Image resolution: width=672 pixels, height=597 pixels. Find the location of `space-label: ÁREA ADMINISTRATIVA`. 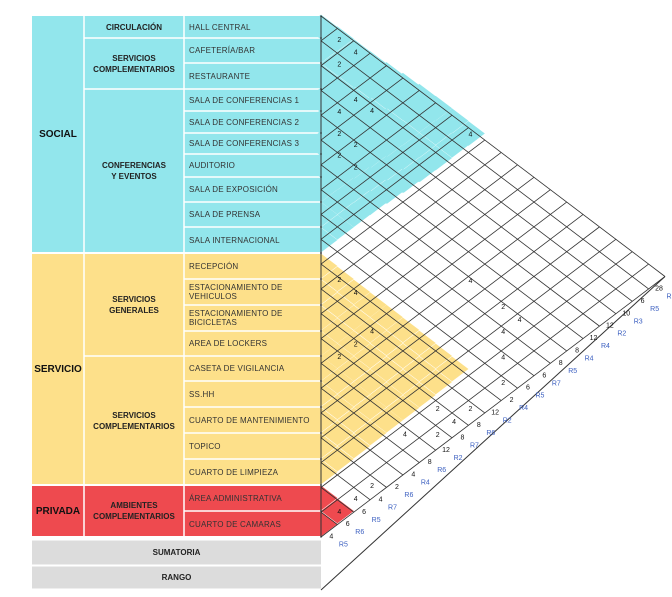

space-label: ÁREA ADMINISTRATIVA is located at coordinates (235, 498).